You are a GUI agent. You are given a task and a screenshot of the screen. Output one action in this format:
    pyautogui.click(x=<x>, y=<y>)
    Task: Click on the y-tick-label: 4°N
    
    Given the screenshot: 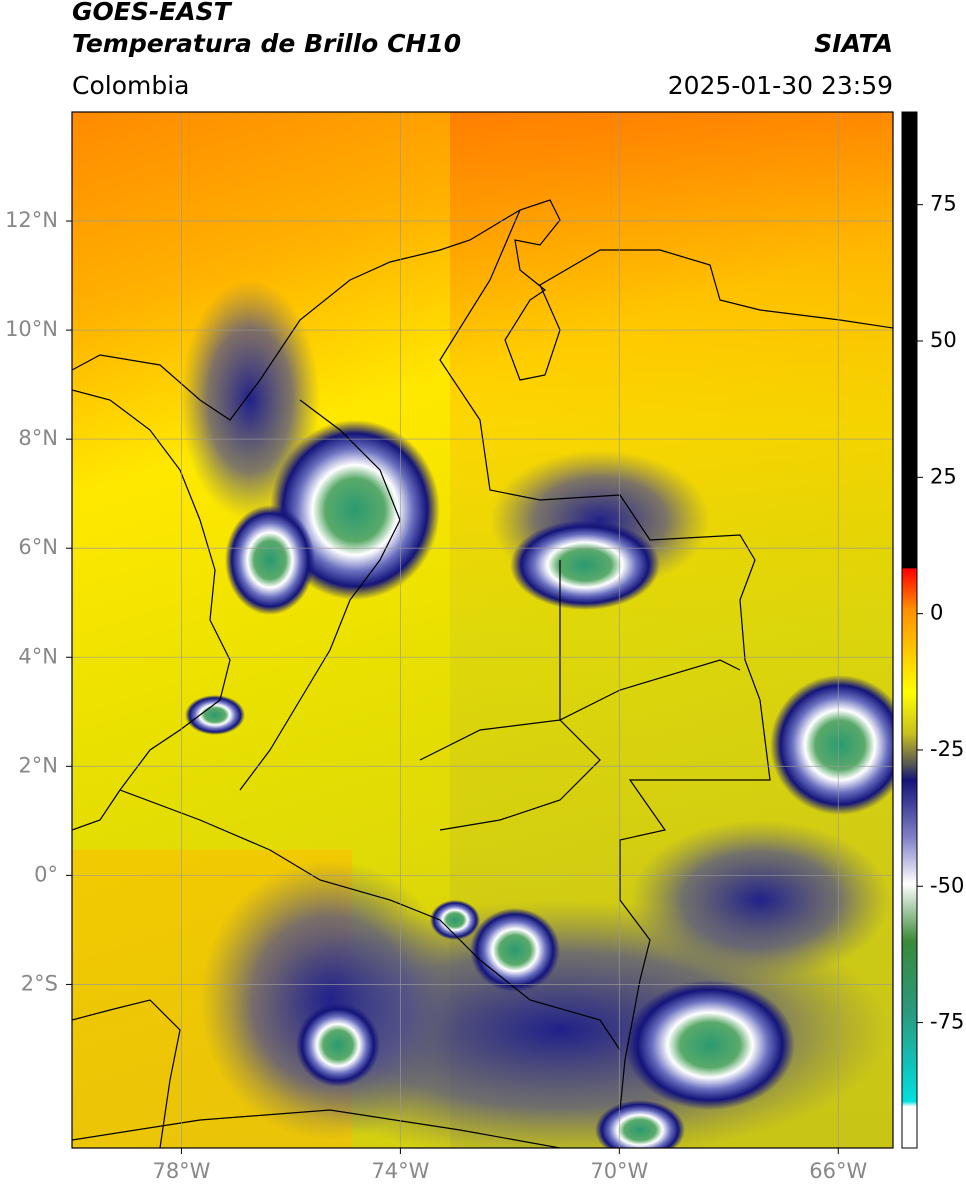 What is the action you would take?
    pyautogui.click(x=38, y=656)
    